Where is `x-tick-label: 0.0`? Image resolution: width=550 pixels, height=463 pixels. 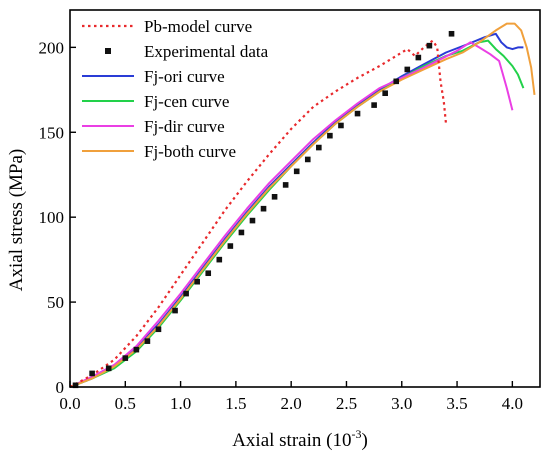 x-tick-label: 0.0 is located at coordinates (69, 403).